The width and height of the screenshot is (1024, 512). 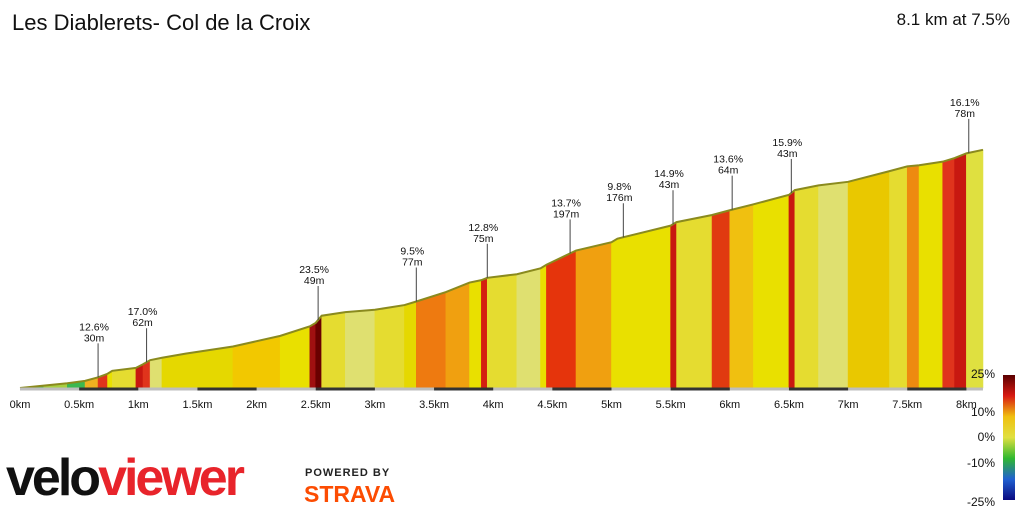 What do you see at coordinates (434, 405) in the screenshot?
I see `x-tick-label: 3.5km` at bounding box center [434, 405].